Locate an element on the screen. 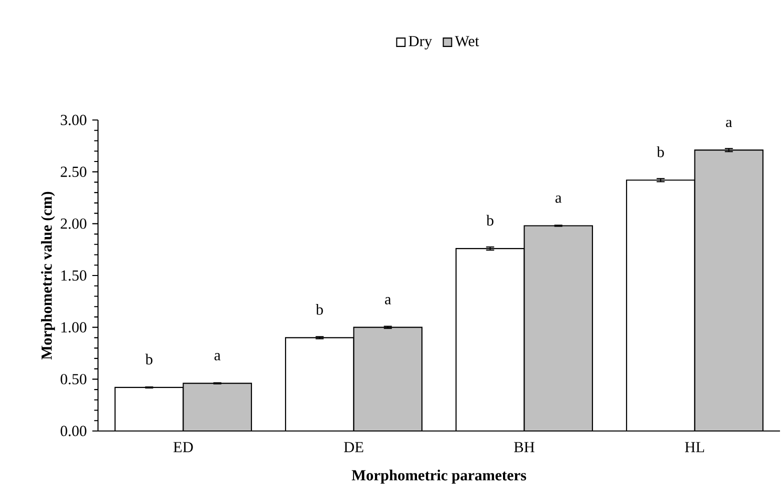  x-tick-label: HL is located at coordinates (694, 447).